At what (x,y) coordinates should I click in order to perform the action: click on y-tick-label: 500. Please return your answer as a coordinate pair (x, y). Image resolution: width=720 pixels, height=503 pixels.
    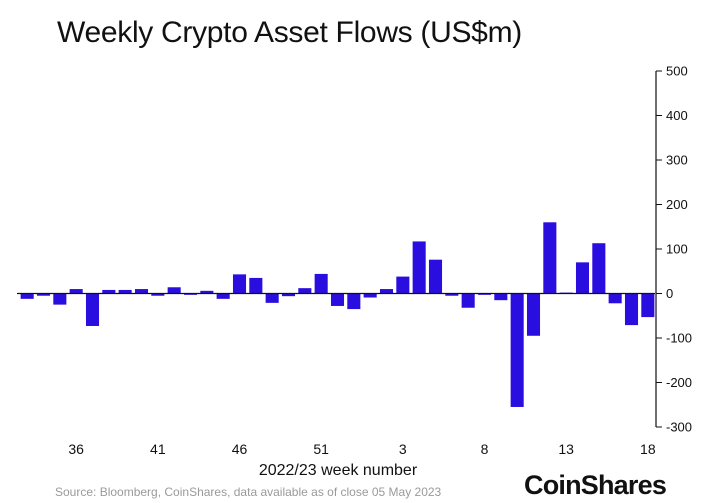
    Looking at the image, I should click on (677, 71).